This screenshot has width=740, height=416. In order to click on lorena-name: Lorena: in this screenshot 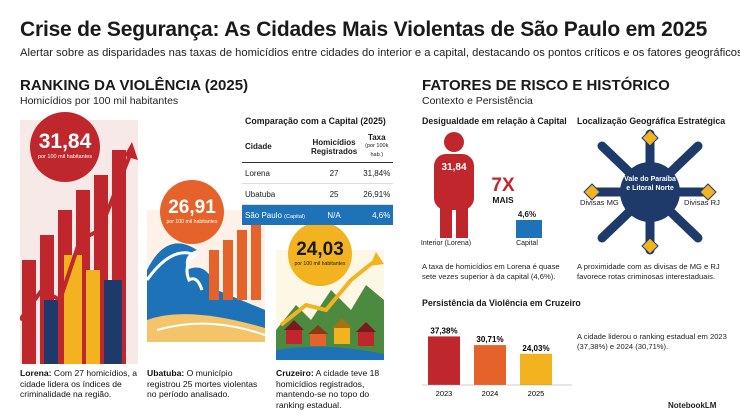, I will do `click(36, 373)`.